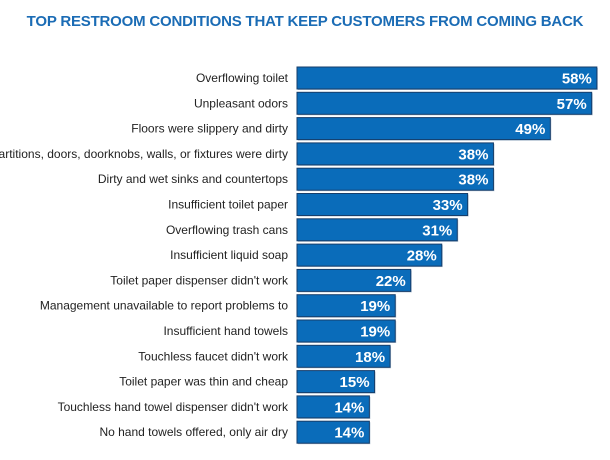  Describe the element at coordinates (213, 356) in the screenshot. I see `category-label: Touchless faucet didn't work` at that location.